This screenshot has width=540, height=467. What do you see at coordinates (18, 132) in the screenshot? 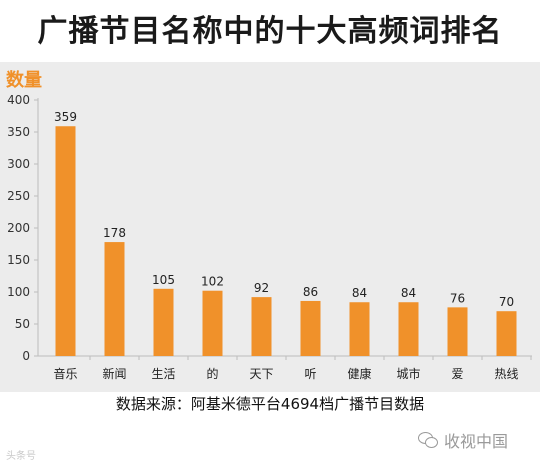
I see `y-tick-label: 350` at bounding box center [18, 132].